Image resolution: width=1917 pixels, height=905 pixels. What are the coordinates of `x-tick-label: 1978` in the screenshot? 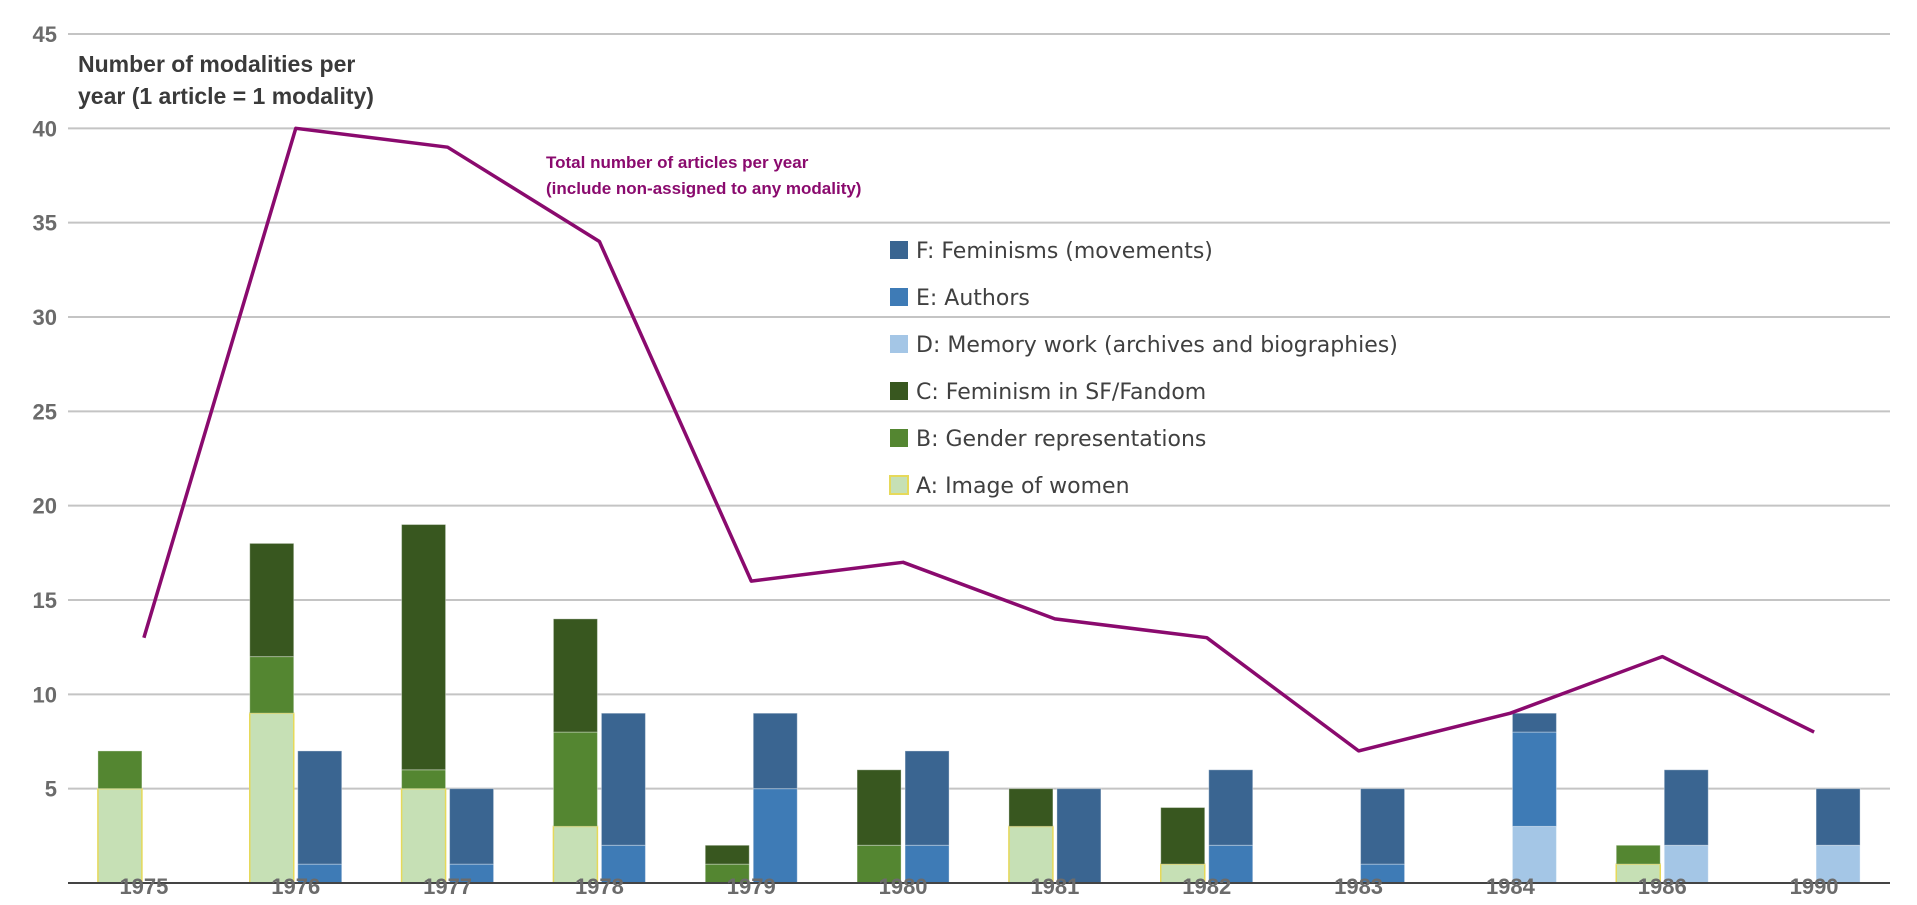 It's located at (599, 886).